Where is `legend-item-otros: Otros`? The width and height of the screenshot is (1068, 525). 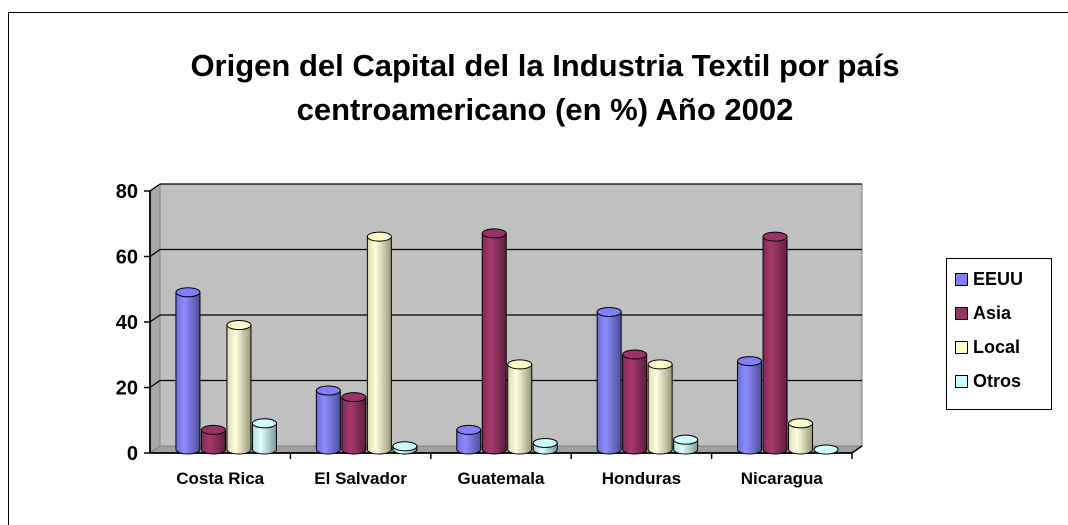 legend-item-otros: Otros is located at coordinates (988, 381).